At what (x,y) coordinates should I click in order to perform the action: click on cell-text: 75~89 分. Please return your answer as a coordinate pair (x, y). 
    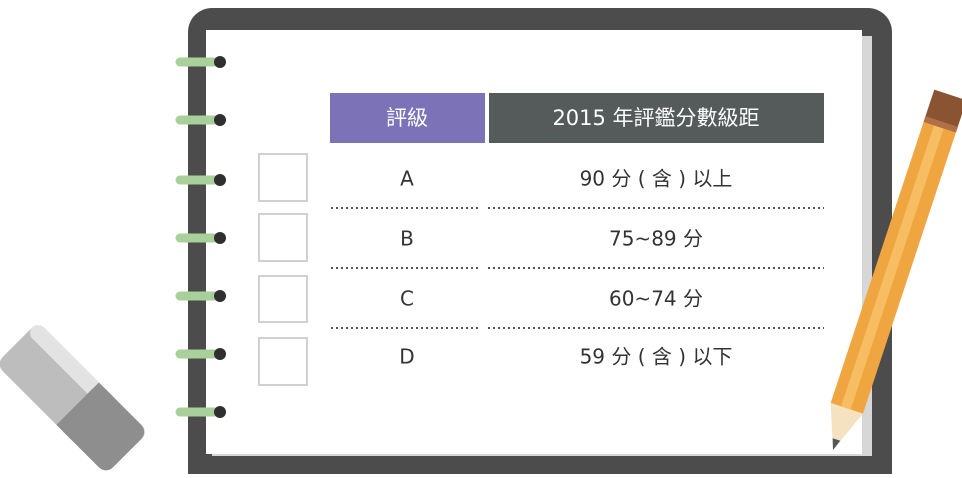
    Looking at the image, I should click on (656, 239).